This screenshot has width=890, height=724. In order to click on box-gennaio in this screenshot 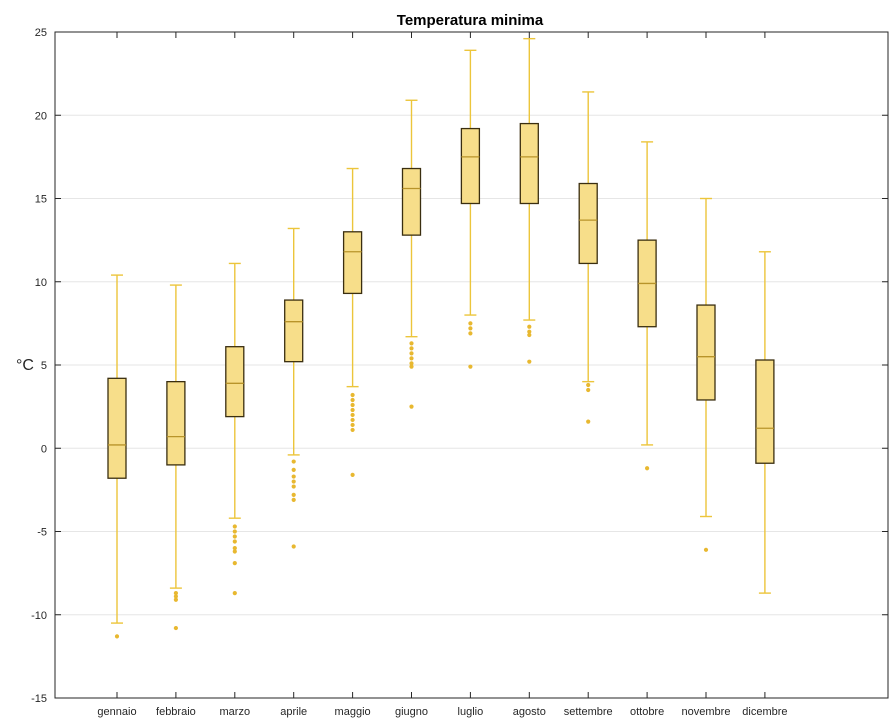, I will do `click(117, 456)`.